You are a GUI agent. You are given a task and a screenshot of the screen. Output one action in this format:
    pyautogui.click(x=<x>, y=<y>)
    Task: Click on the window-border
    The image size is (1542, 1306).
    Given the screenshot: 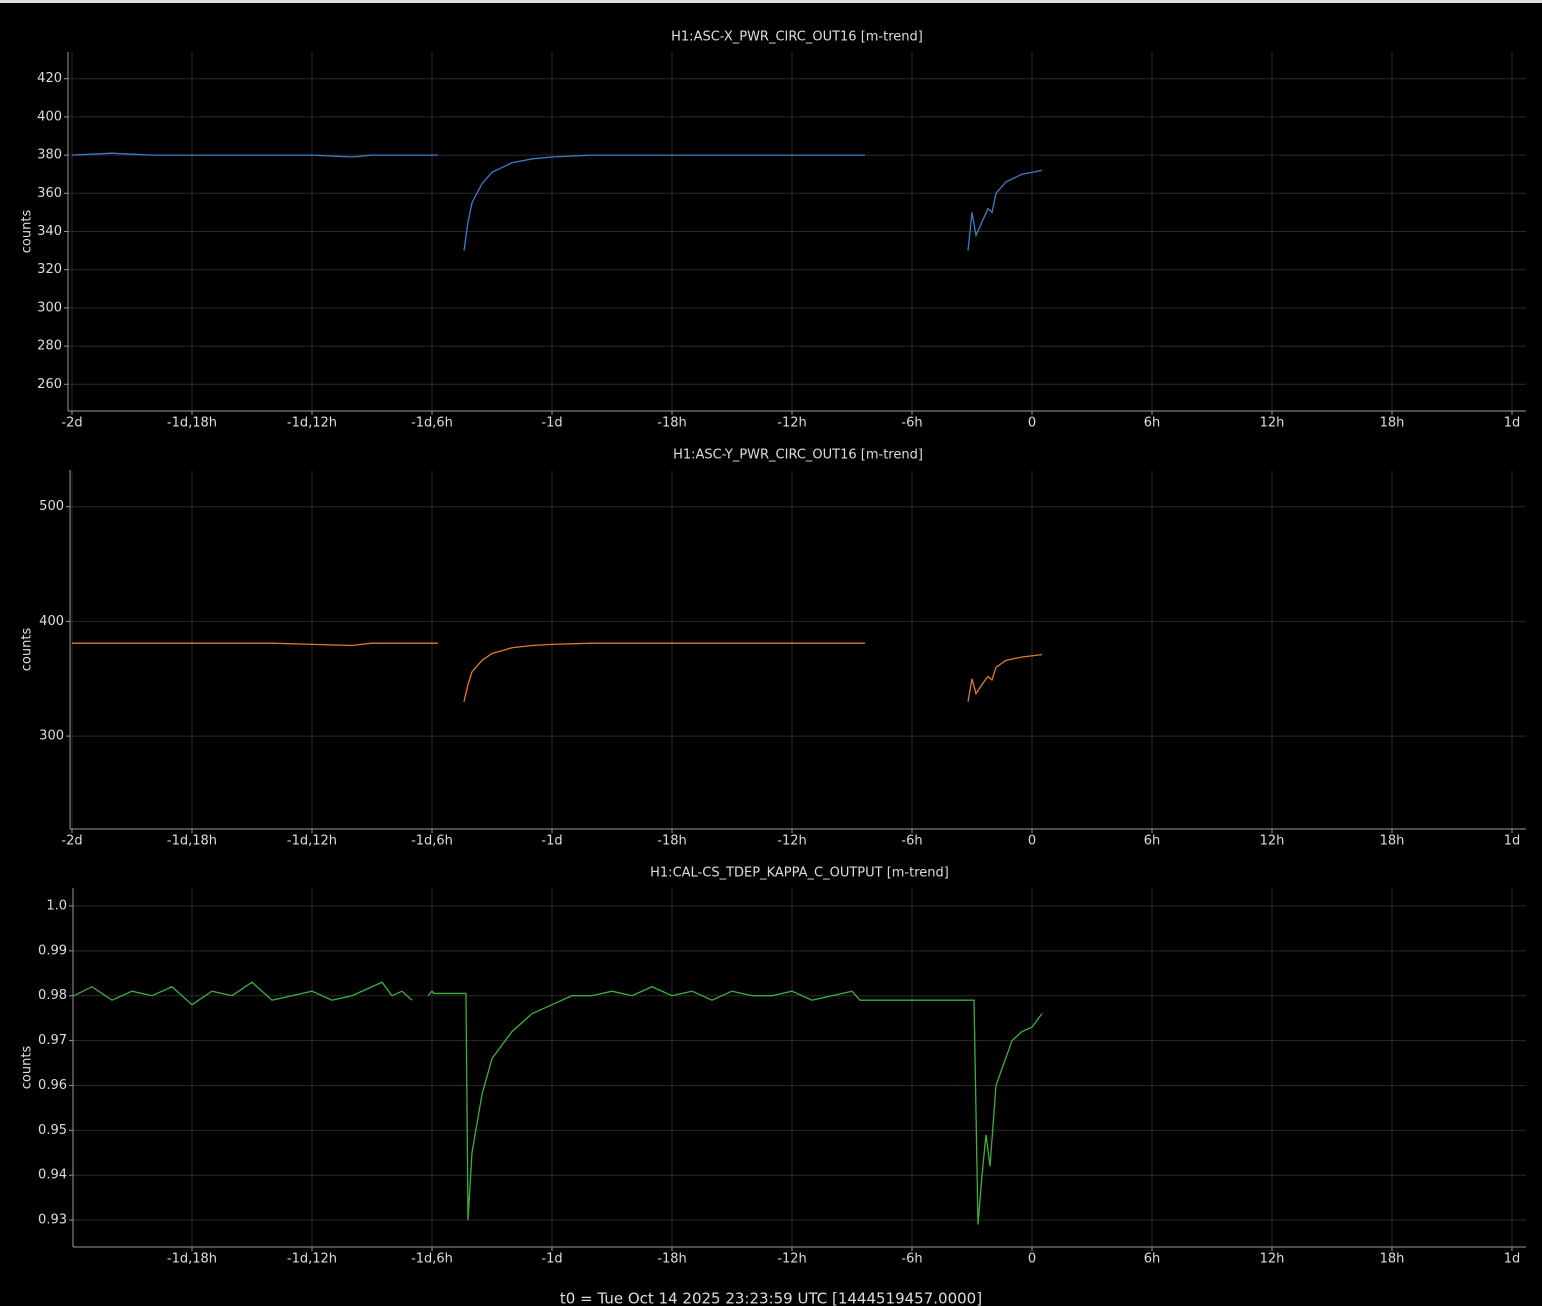 What is the action you would take?
    pyautogui.click(x=771, y=1)
    